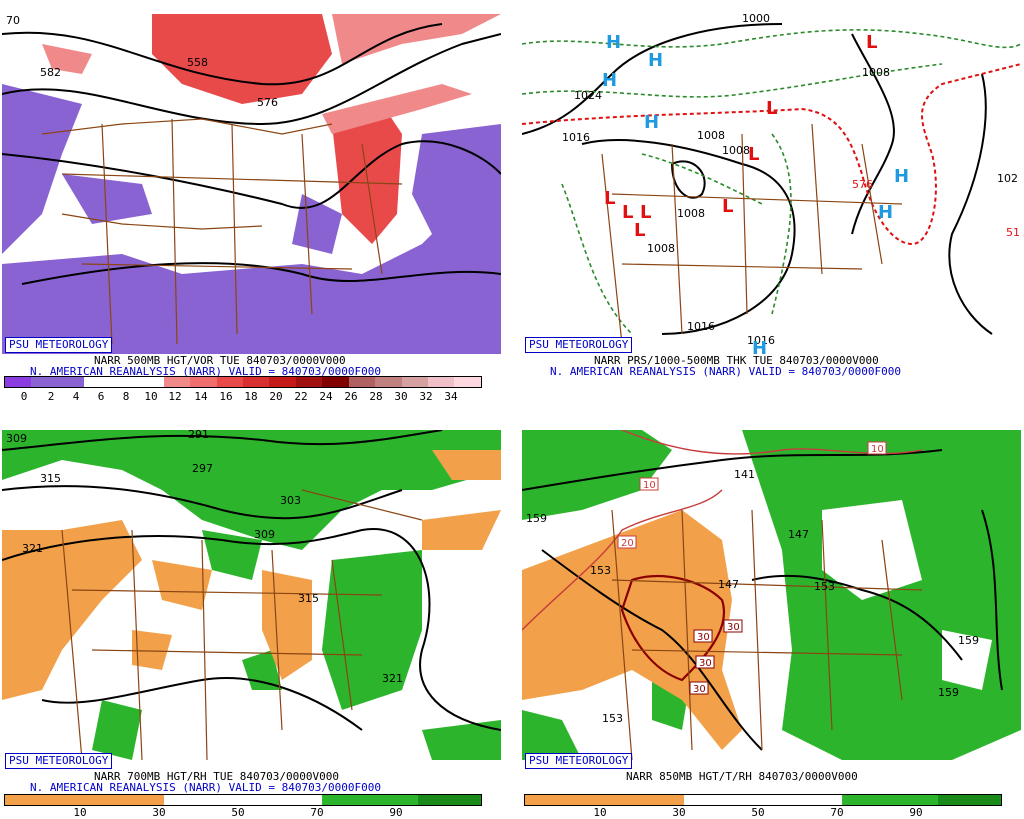 The image size is (1024, 819). I want to click on contour-label: 303, so click(290, 500).